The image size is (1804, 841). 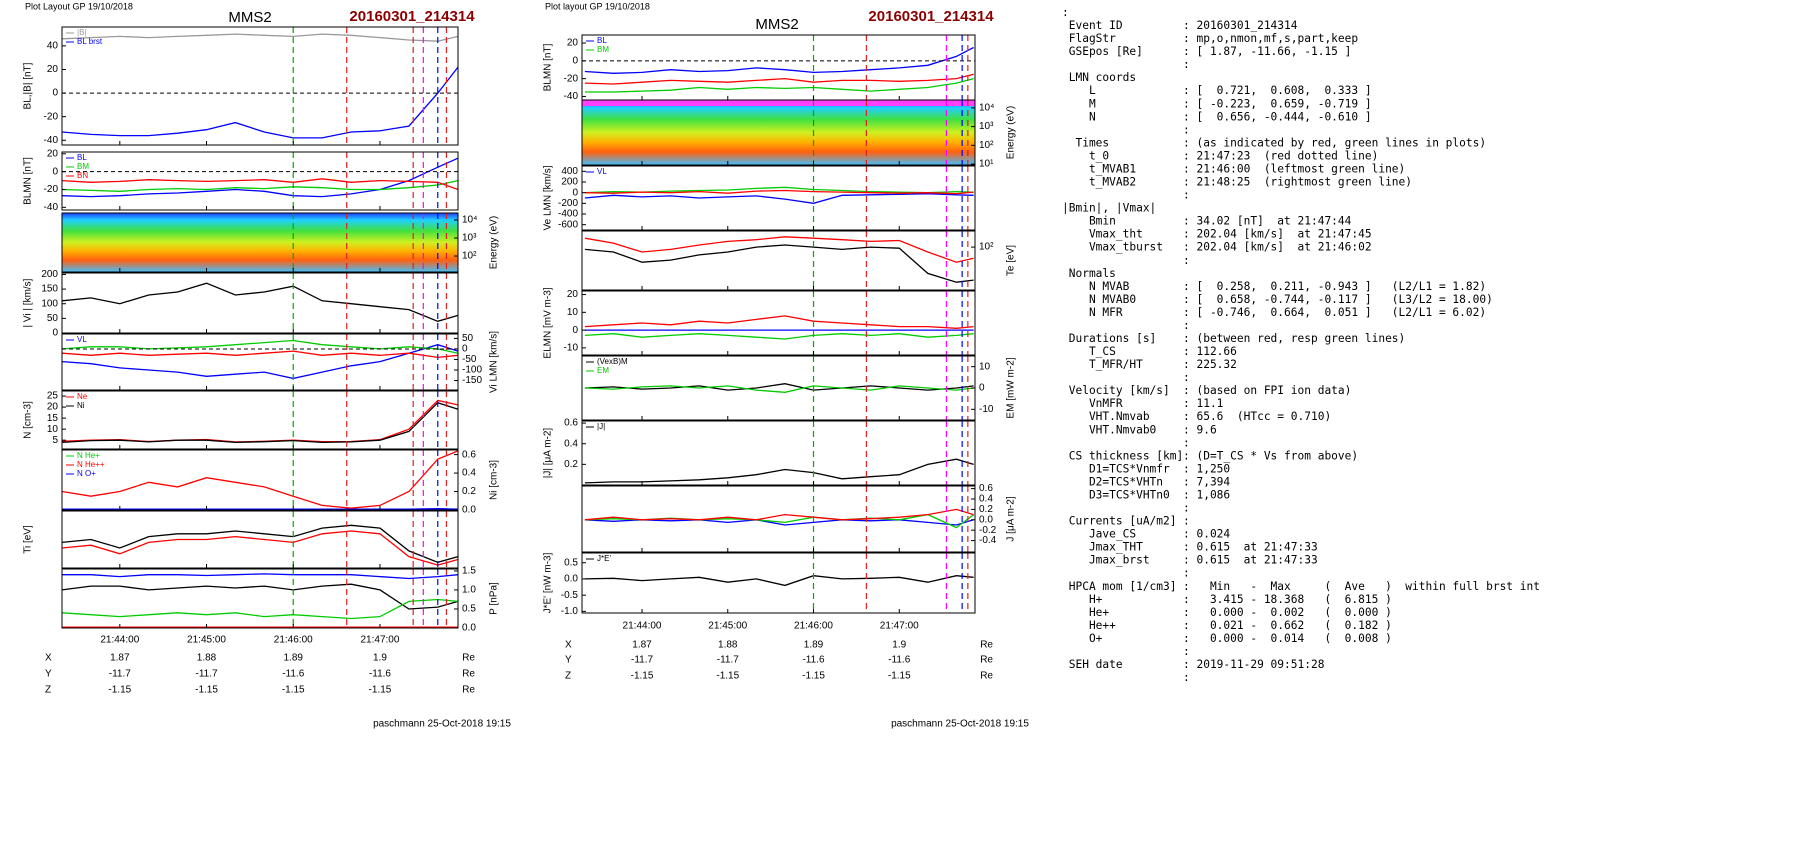 What do you see at coordinates (1089, 38) in the screenshot?
I see `listing-label: FlagStr` at bounding box center [1089, 38].